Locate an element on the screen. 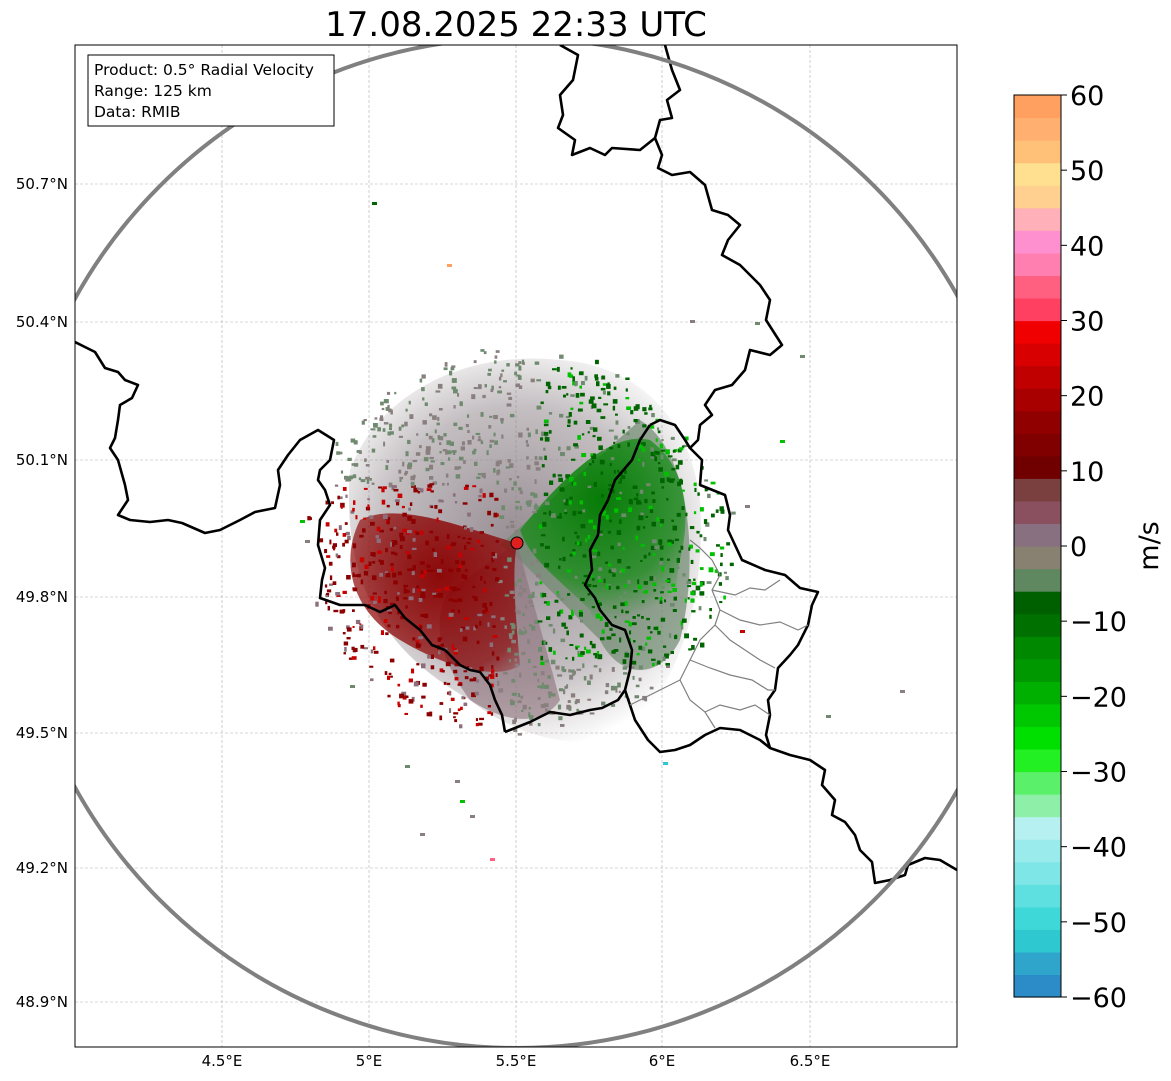 Image resolution: width=1171 pixels, height=1081 pixels. info-product: Product: 0.5° Radial Velocity is located at coordinates (204, 70).